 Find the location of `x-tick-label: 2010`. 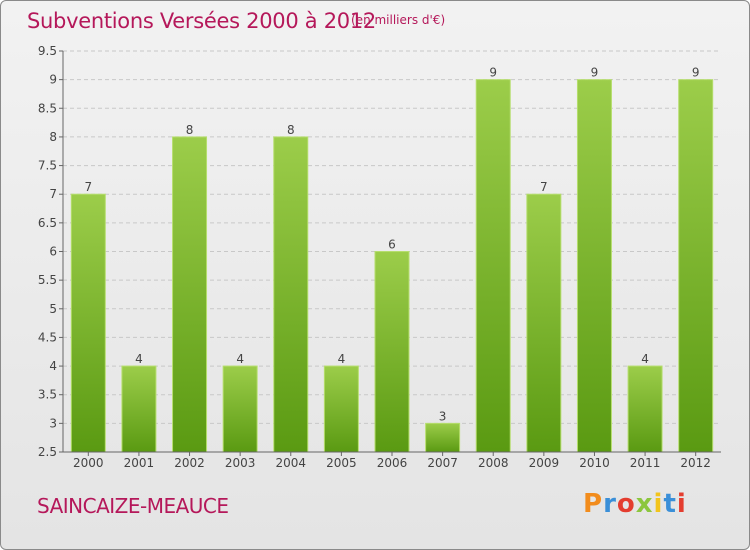

x-tick-label: 2010 is located at coordinates (594, 463).